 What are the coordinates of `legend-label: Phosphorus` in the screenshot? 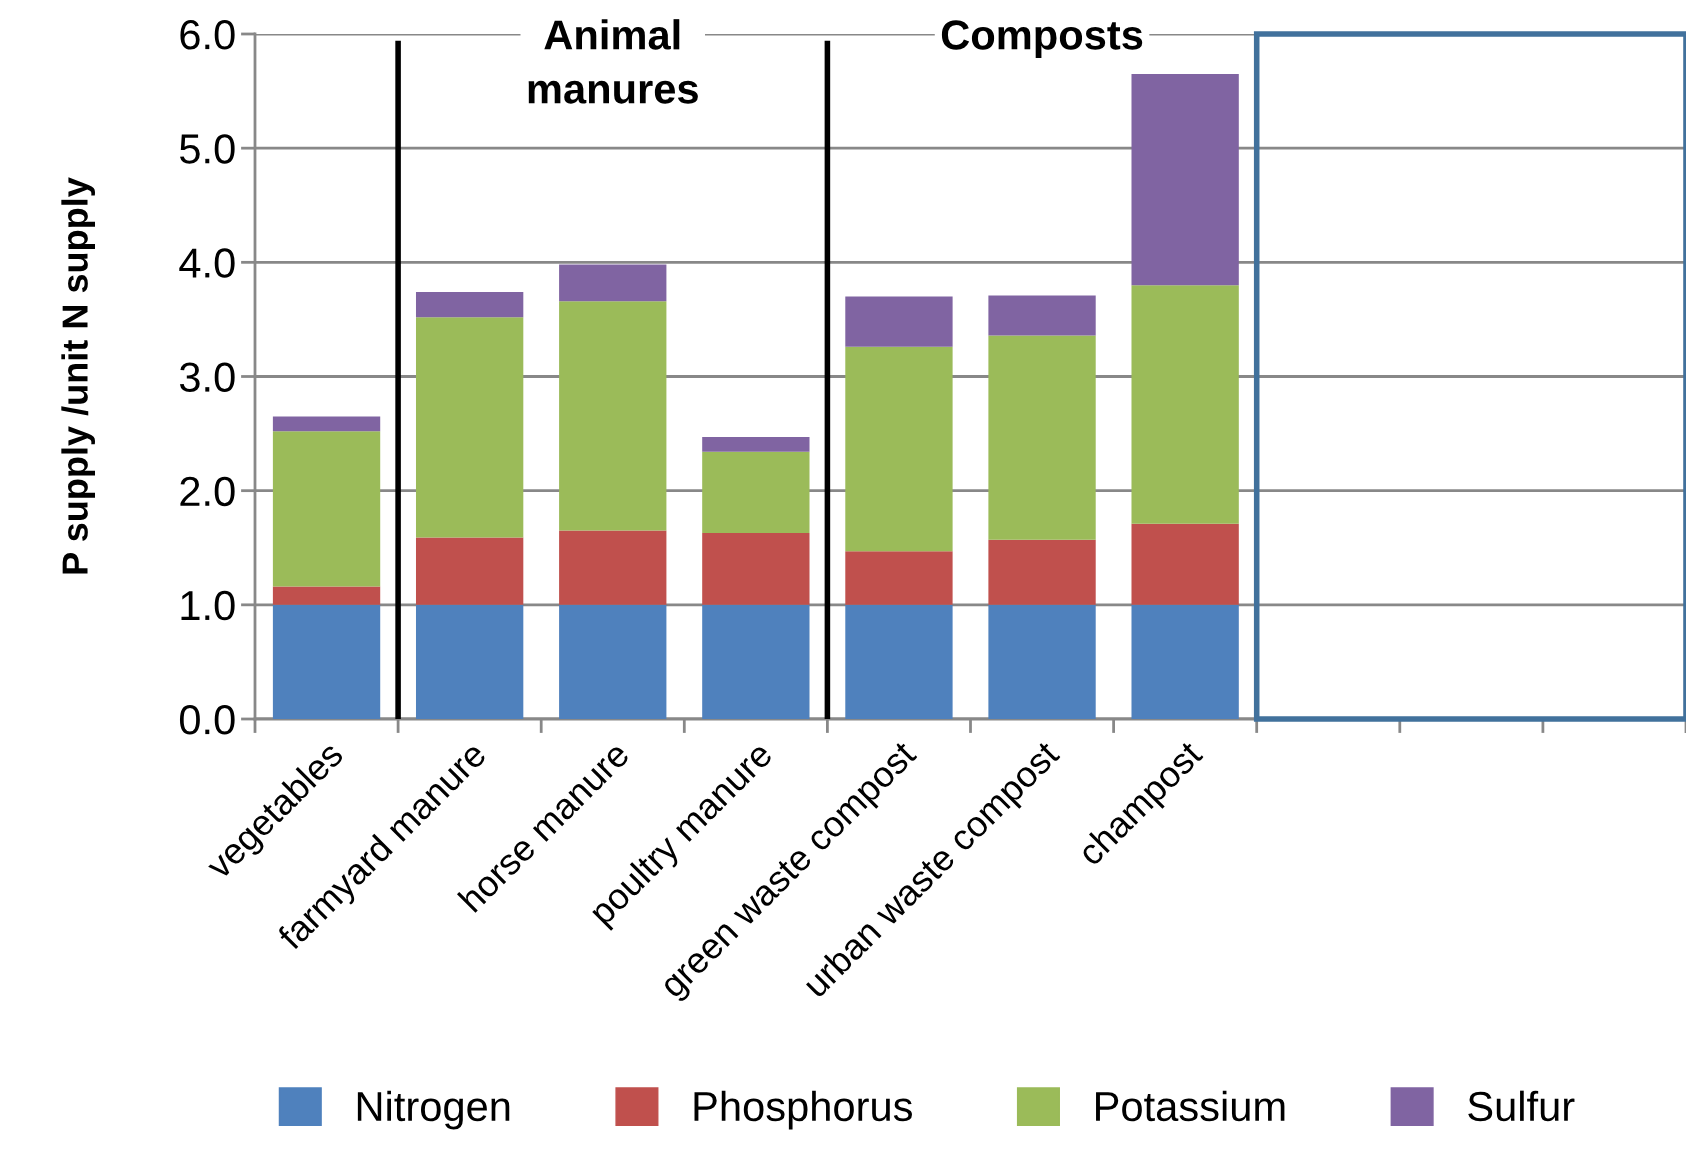 It's located at (803, 1110).